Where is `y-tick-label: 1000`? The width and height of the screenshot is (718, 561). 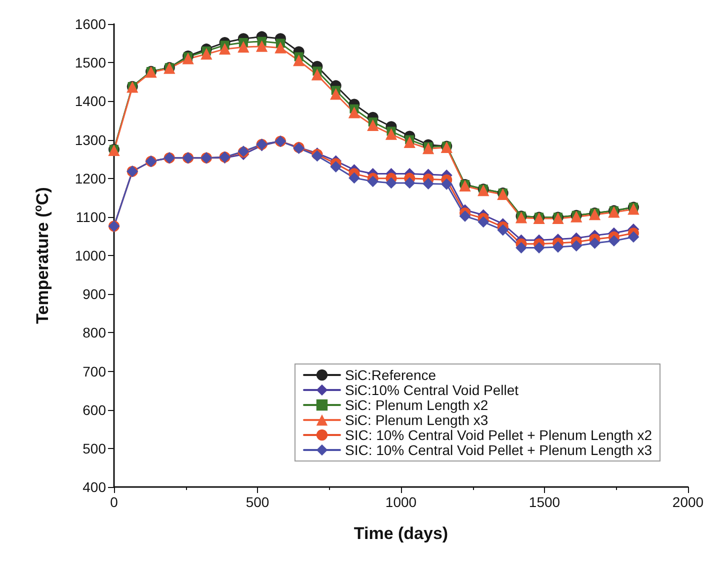
y-tick-label: 1000 is located at coordinates (90, 256).